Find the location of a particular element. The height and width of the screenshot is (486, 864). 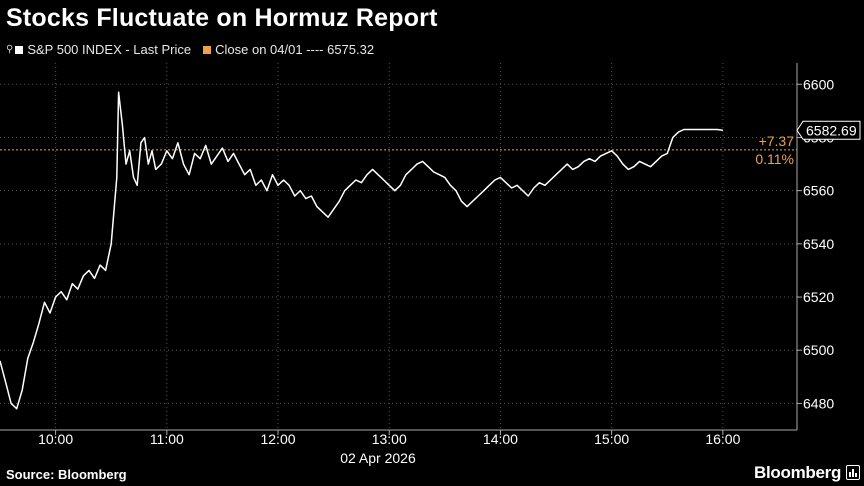

legend-item-series: ⚲ S&P 500 INDEX - Last Price is located at coordinates (98, 49).